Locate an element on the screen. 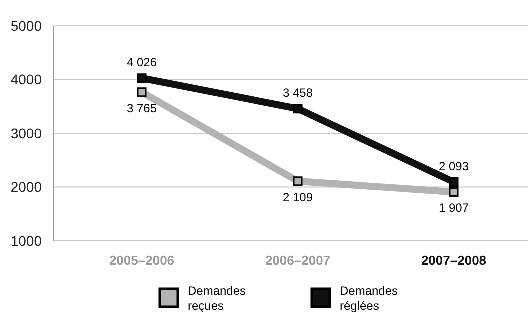 The width and height of the screenshot is (532, 331). data-label: 4 026 is located at coordinates (142, 62).